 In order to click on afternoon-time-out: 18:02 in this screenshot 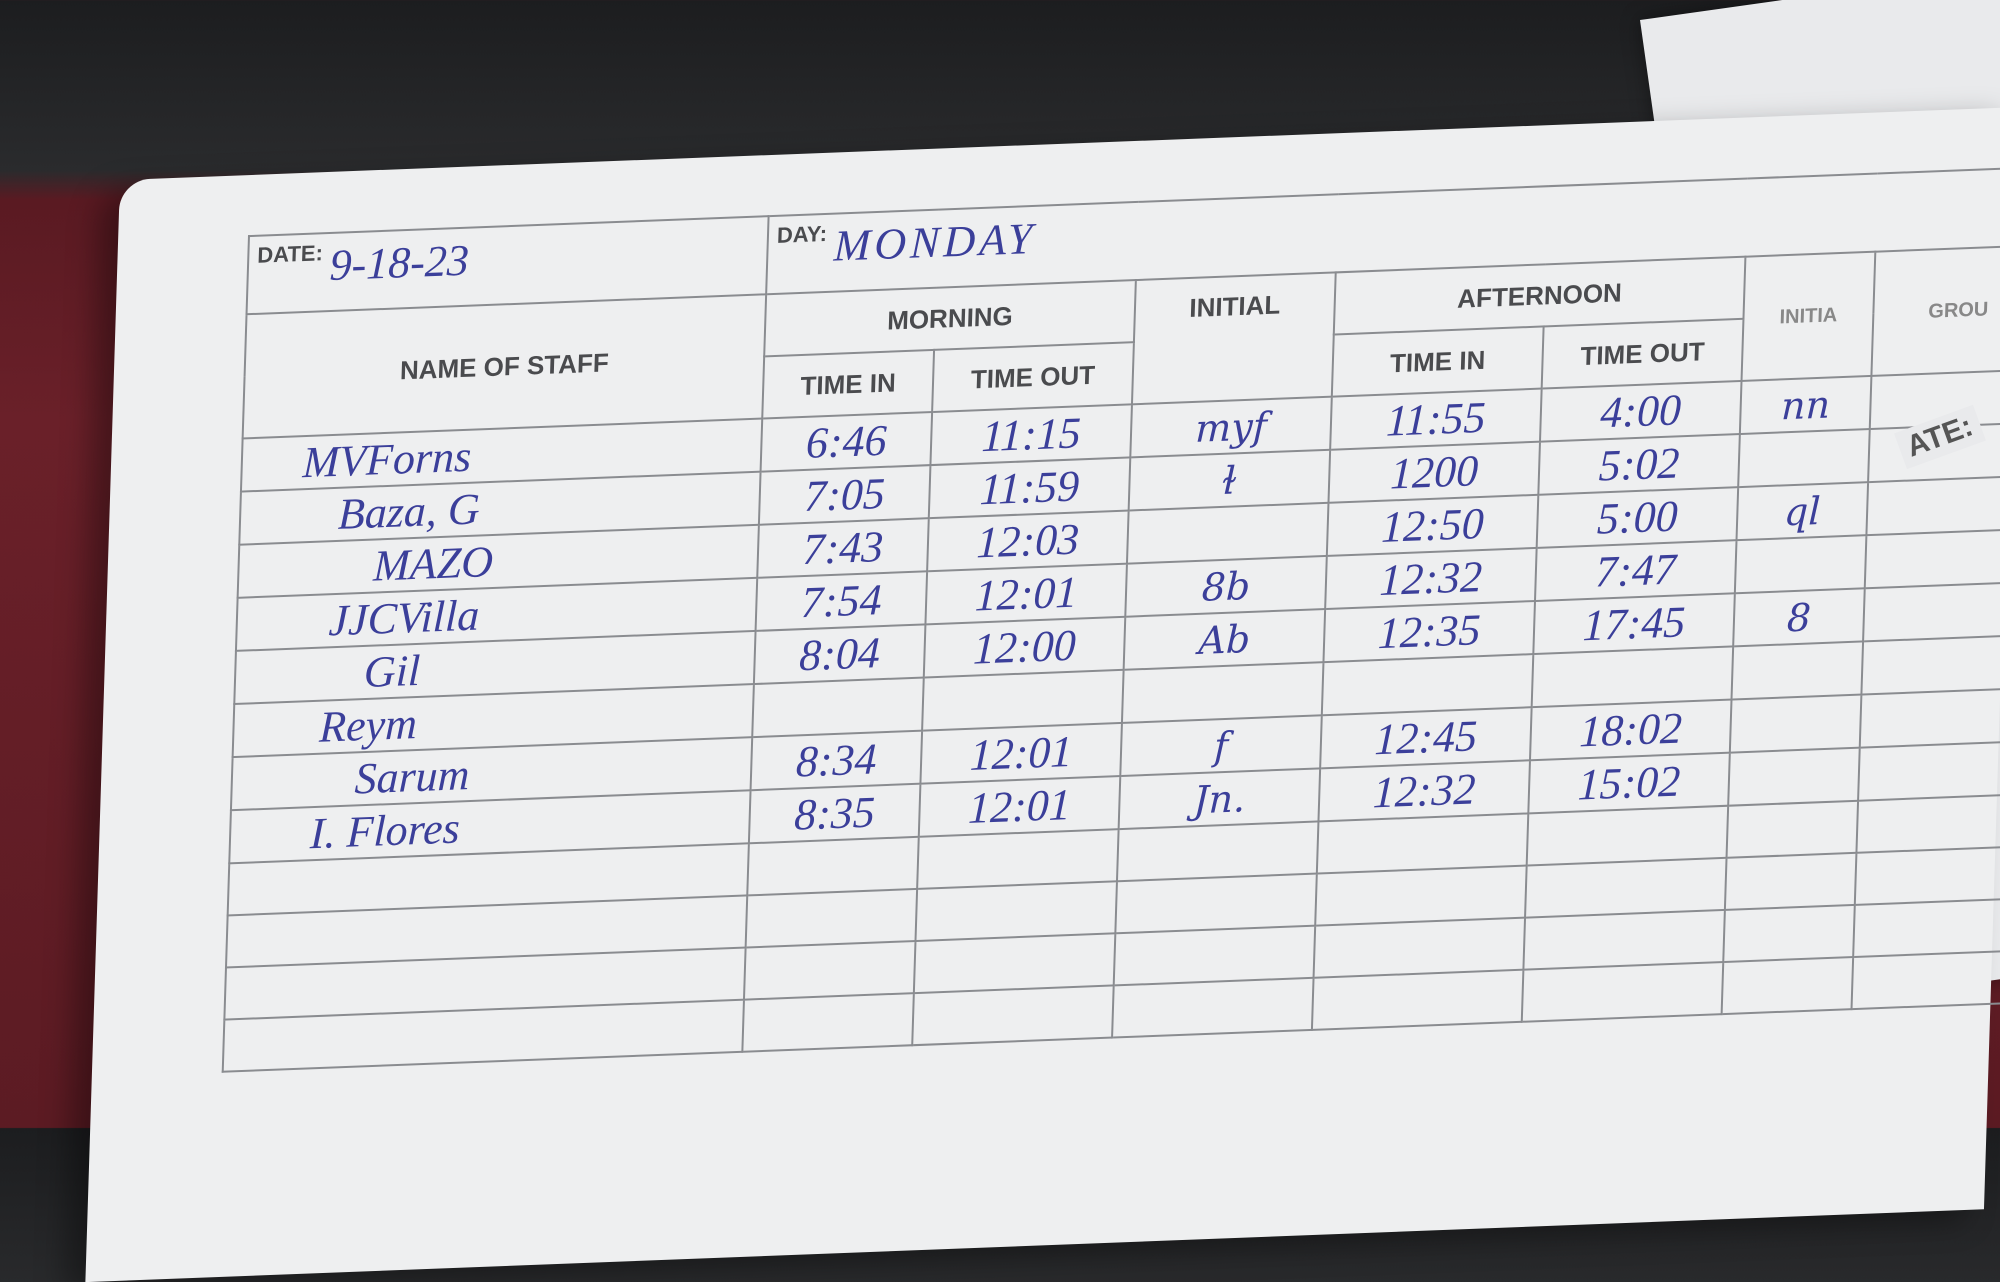, I will do `click(1630, 730)`.